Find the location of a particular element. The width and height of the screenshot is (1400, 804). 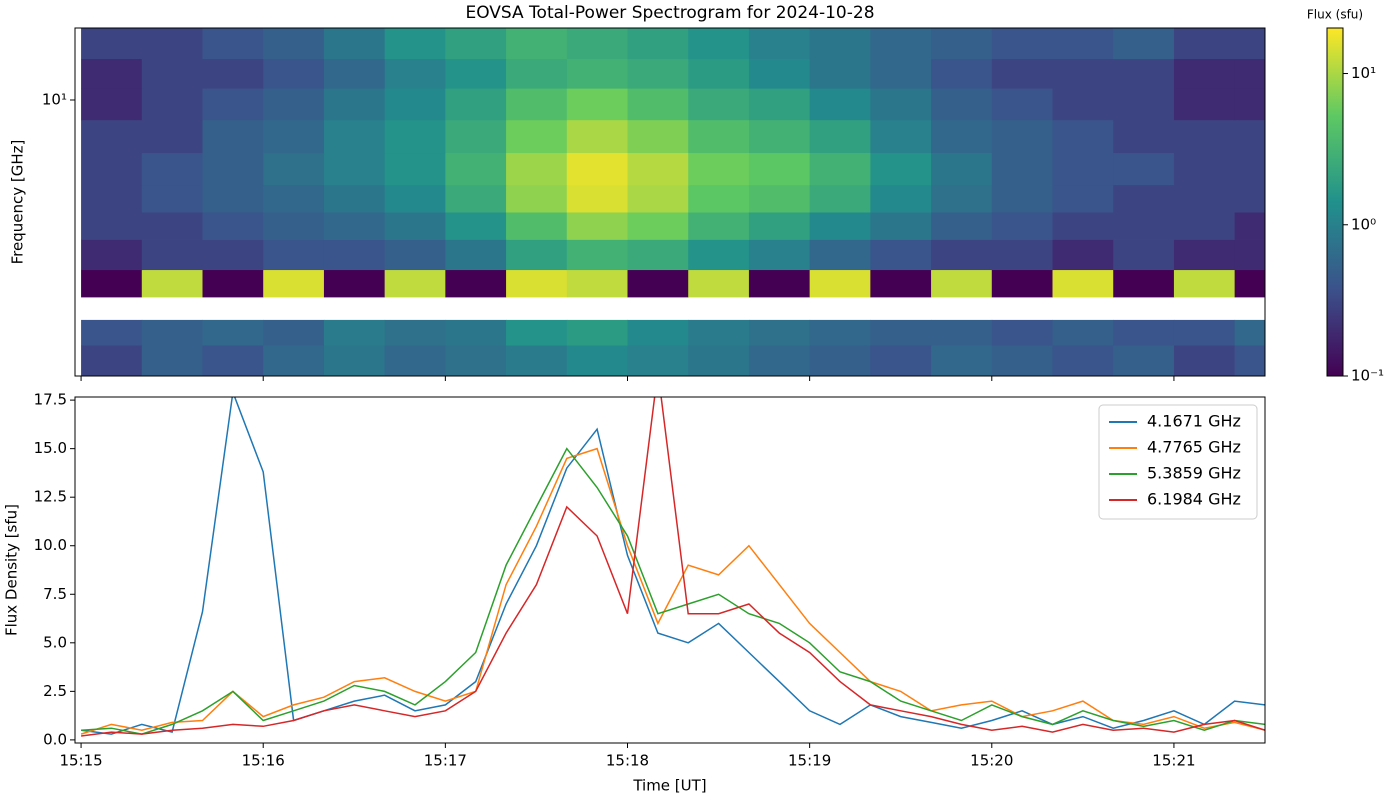

x-tick-label: 15:17 is located at coordinates (445, 761).